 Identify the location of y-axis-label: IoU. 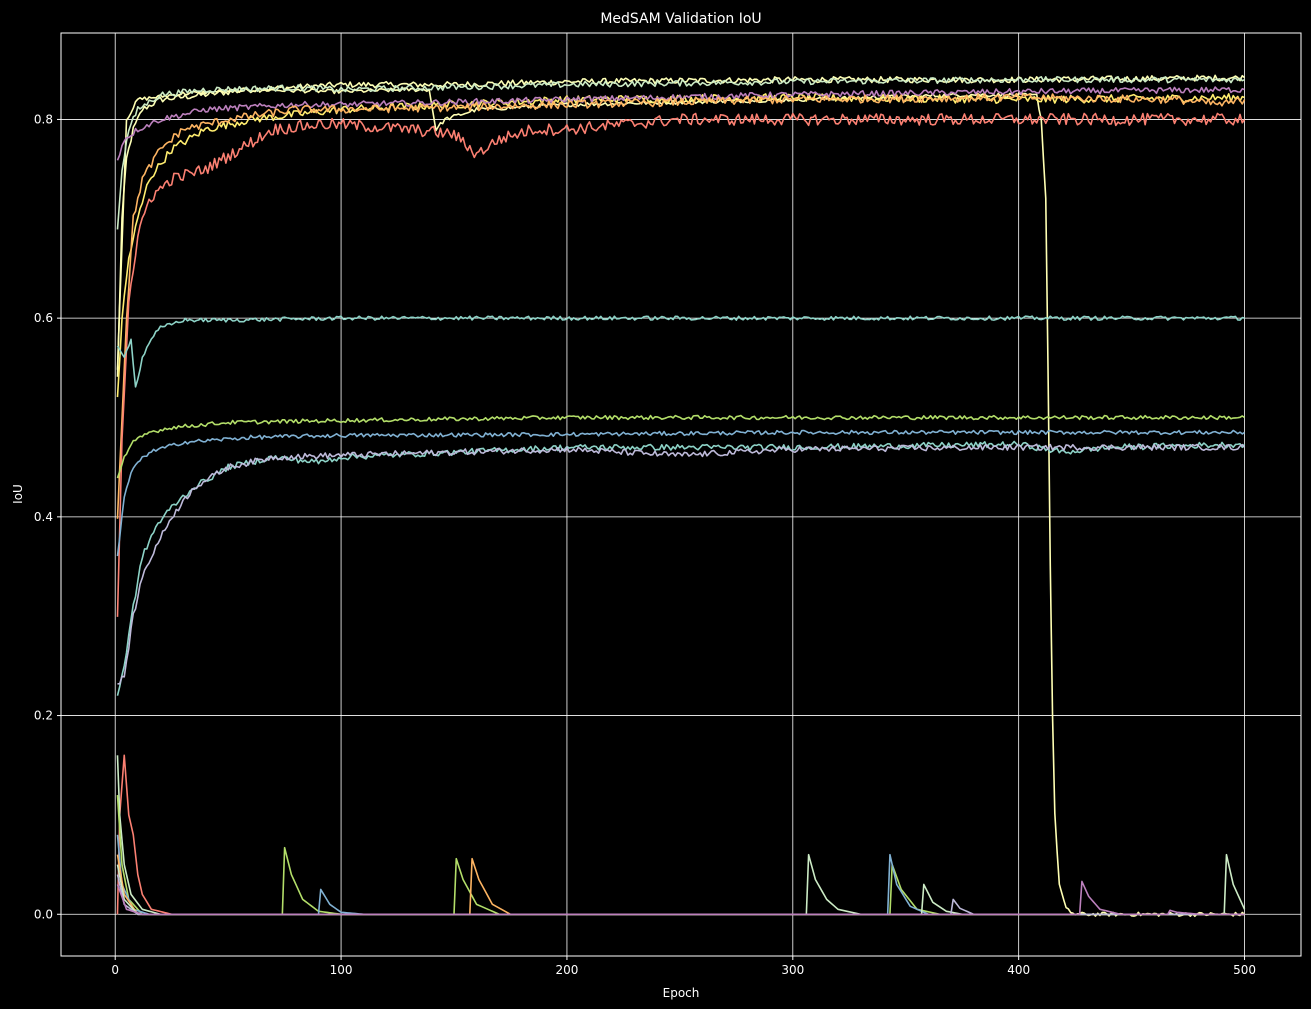
(18, 494).